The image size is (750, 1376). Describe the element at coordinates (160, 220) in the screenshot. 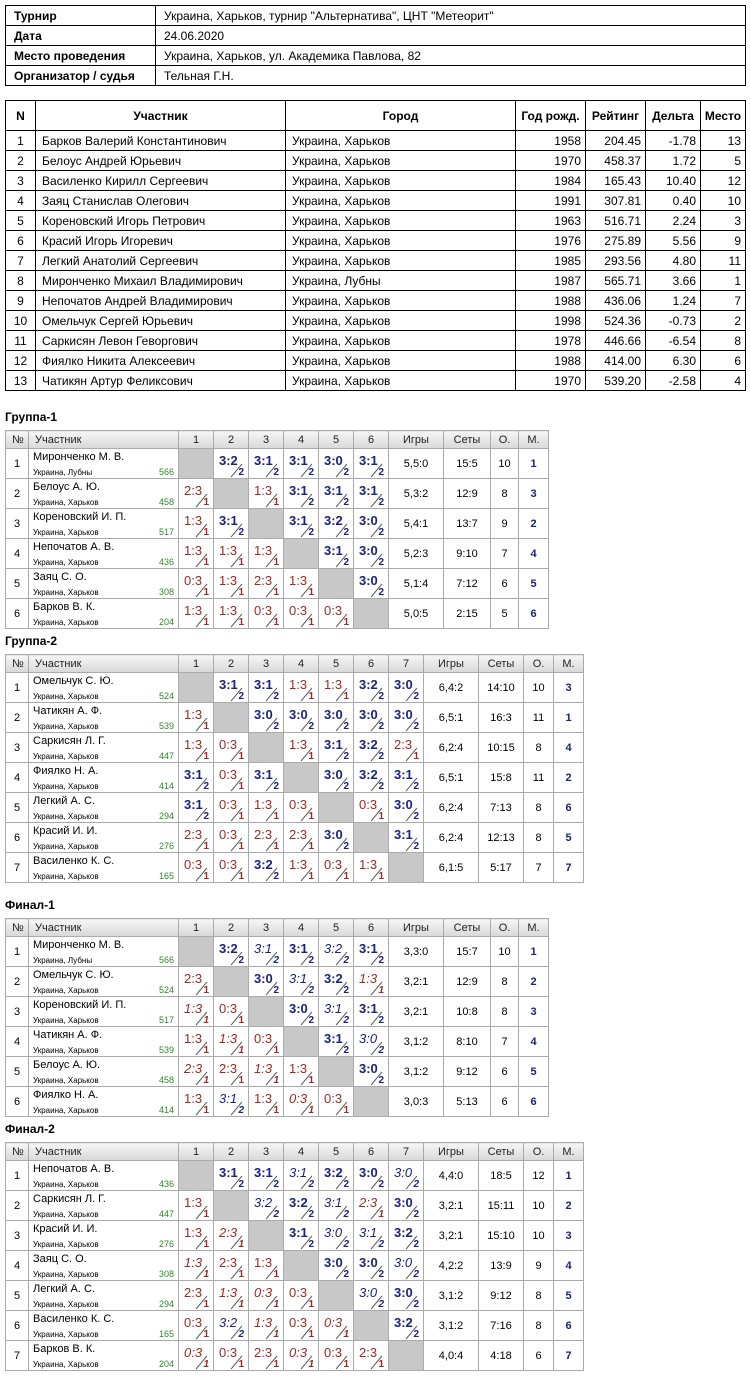

I see `cell: Кореновский Игорь Петрович` at that location.